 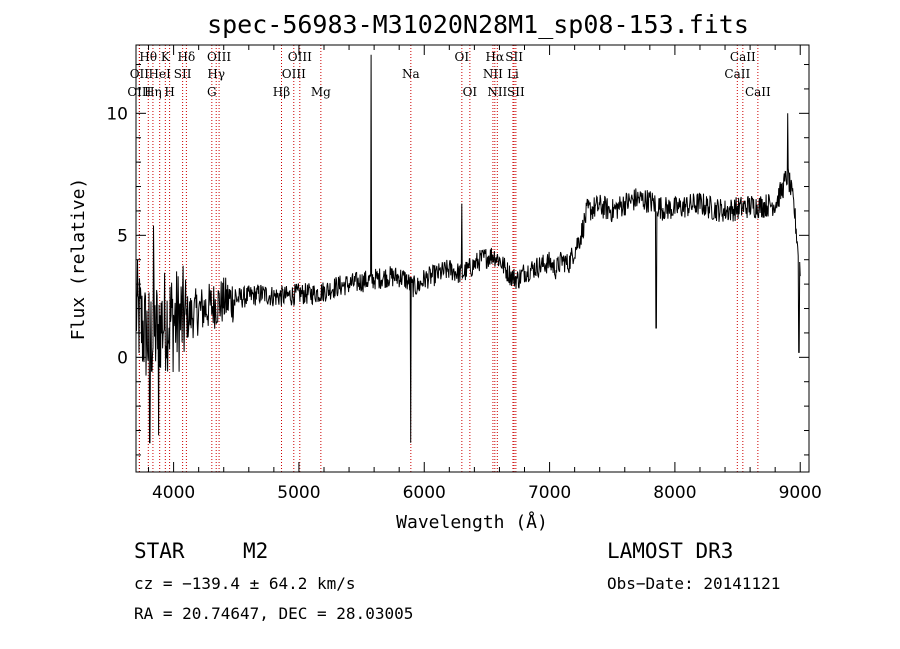 What do you see at coordinates (166, 57) in the screenshot?
I see `line-label-5: K` at bounding box center [166, 57].